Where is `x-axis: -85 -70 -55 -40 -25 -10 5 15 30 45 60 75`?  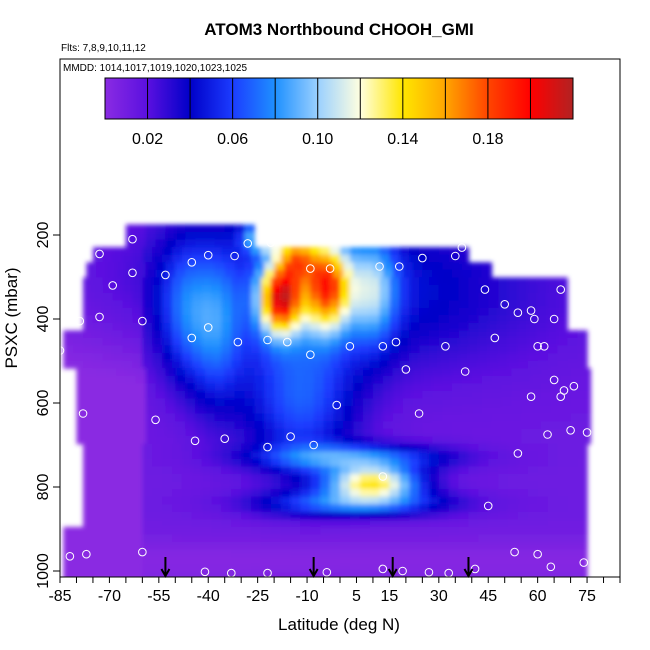 x-axis: -85 -70 -55 -40 -25 -10 5 15 30 45 60 75 is located at coordinates (334, 591).